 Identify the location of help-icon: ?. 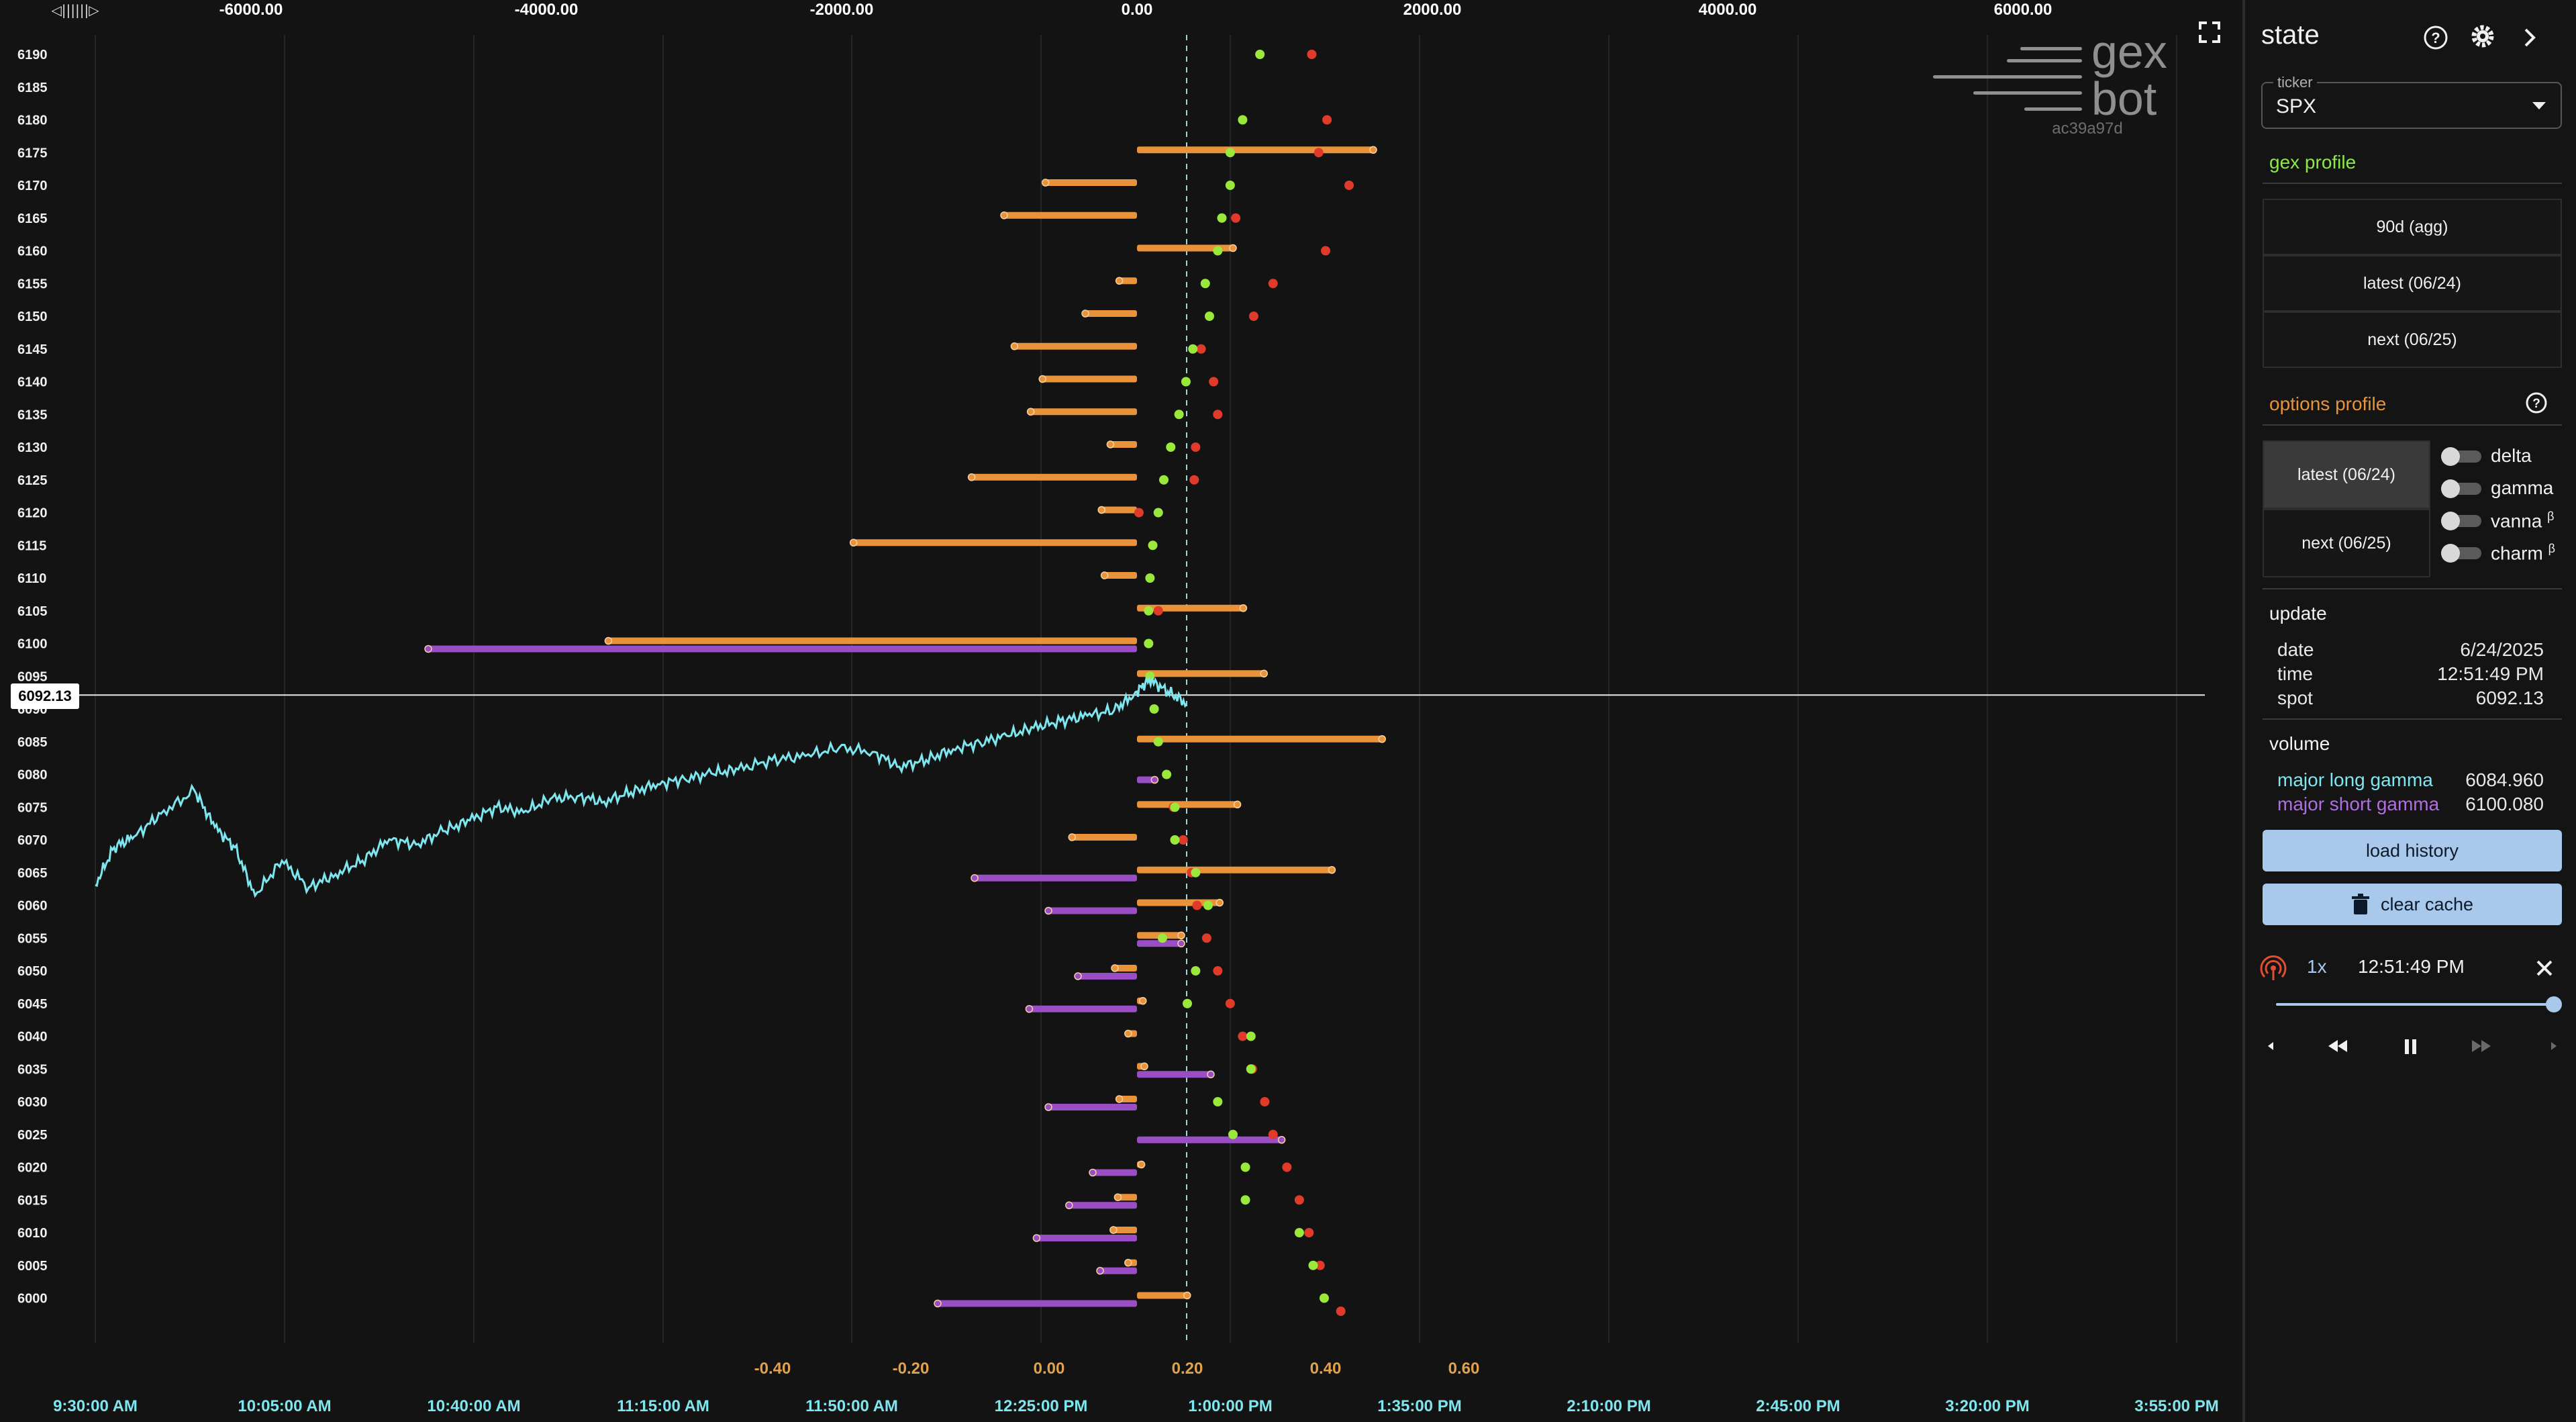
(2435, 37).